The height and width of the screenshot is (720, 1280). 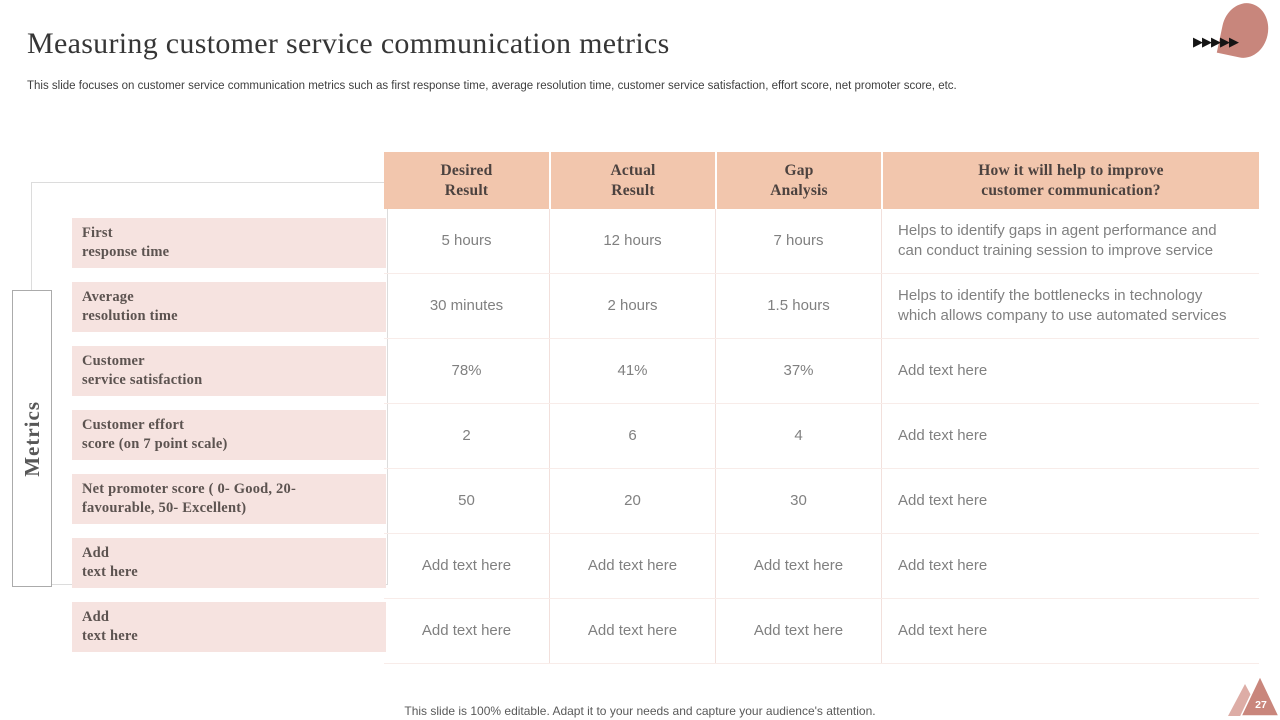 I want to click on header-line2: customer communication?, so click(x=1071, y=190).